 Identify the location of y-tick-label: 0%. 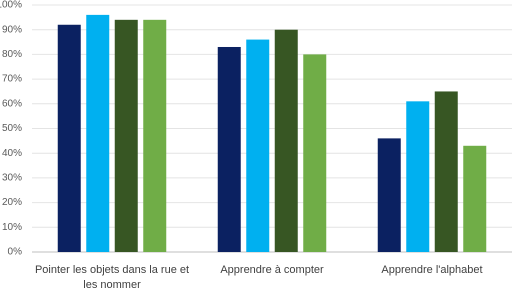
(15, 252).